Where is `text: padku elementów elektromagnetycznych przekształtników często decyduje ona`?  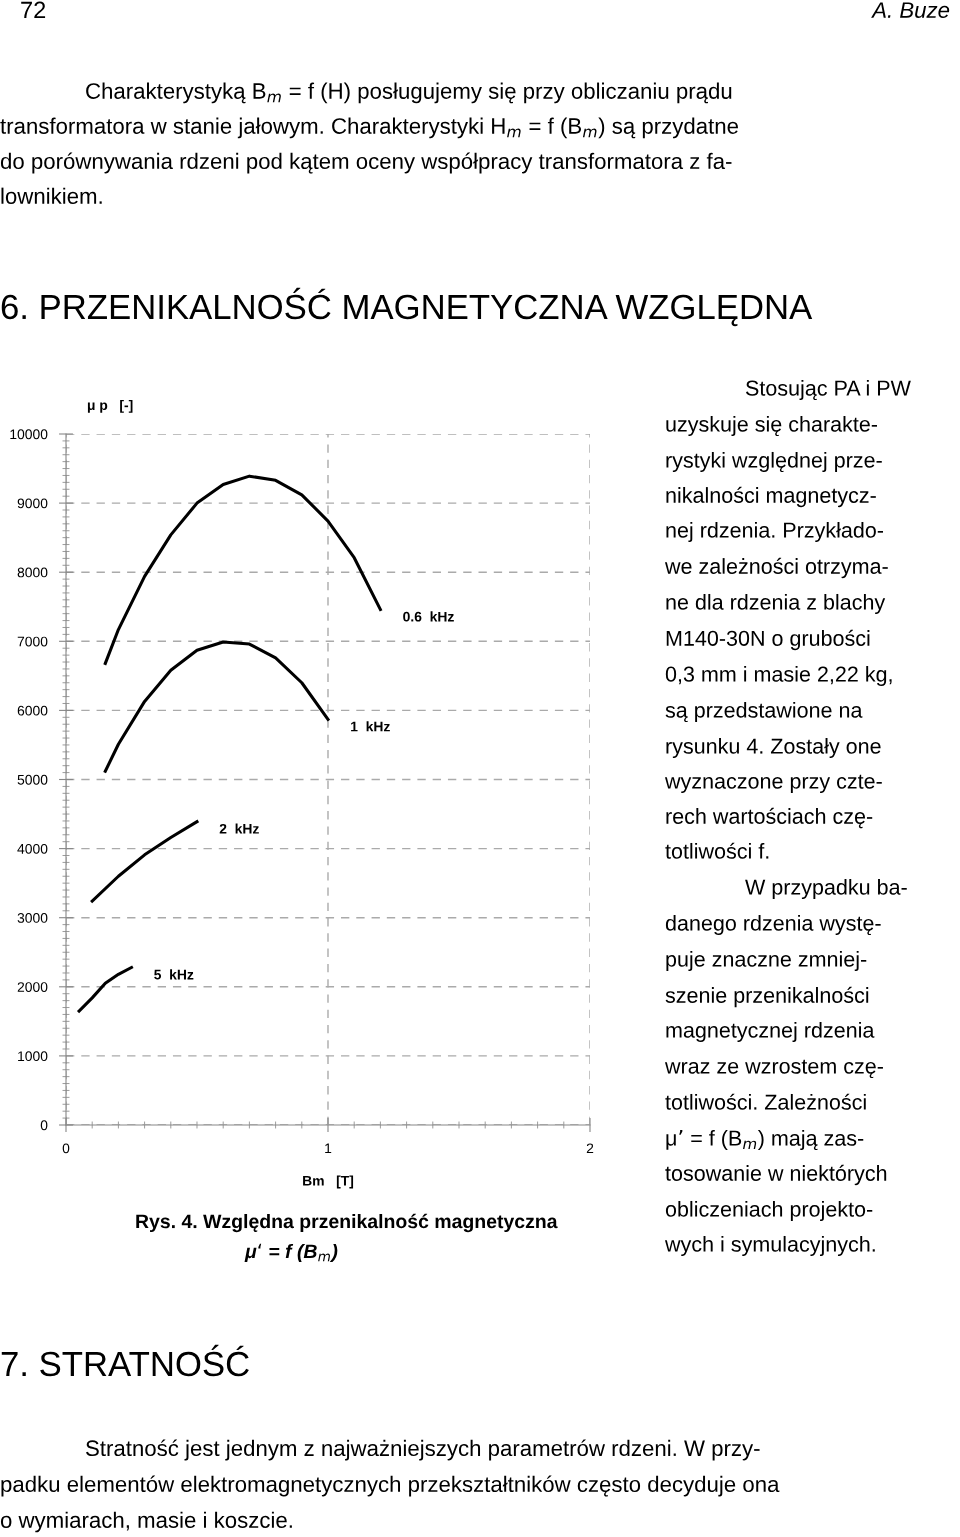
text: padku elementów elektromagnetycznych przekształtników często decyduje ona is located at coordinates (390, 1486).